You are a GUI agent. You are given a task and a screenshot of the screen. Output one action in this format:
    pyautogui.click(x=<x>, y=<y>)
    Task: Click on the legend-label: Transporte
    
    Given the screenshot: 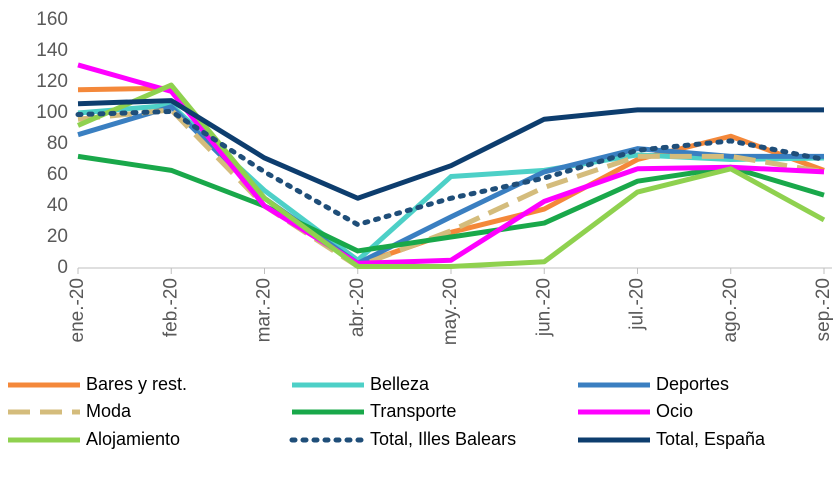 What is the action you would take?
    pyautogui.click(x=413, y=411)
    